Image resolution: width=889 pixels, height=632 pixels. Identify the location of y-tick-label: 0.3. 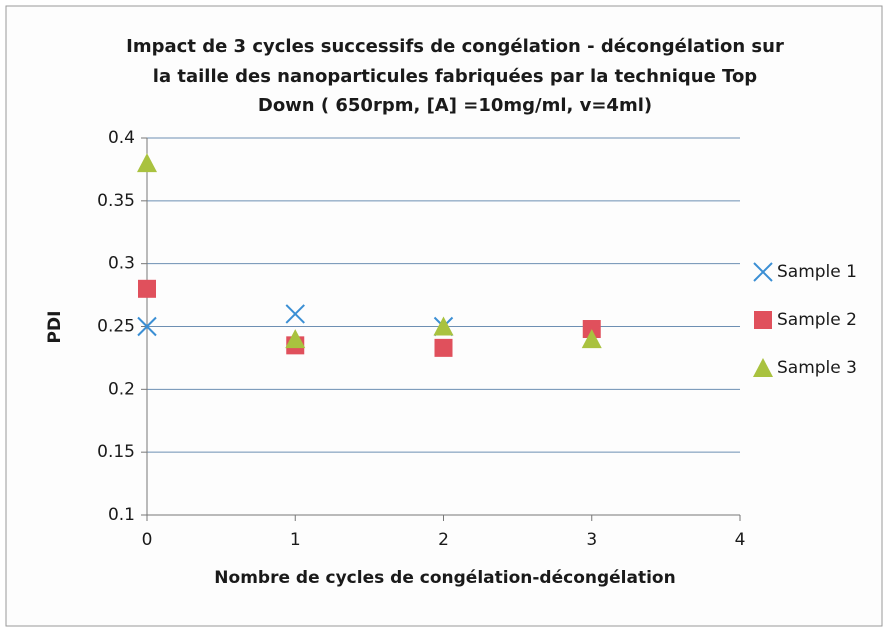
(121, 264).